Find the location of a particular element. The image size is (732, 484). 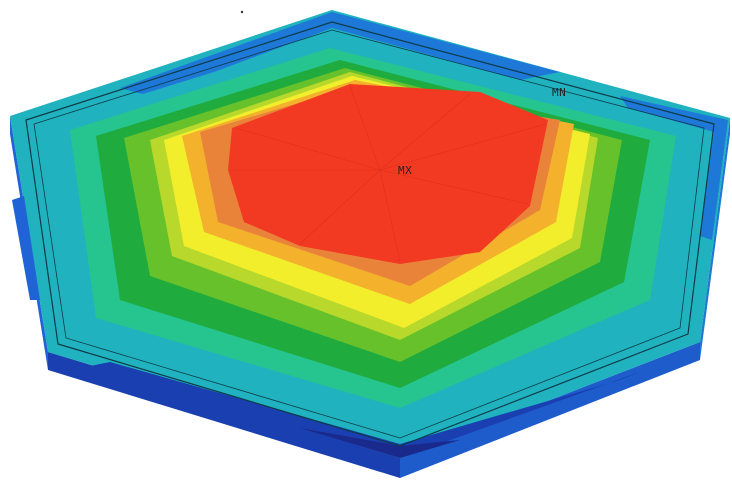

slab-side-front-right is located at coordinates (550, 410).